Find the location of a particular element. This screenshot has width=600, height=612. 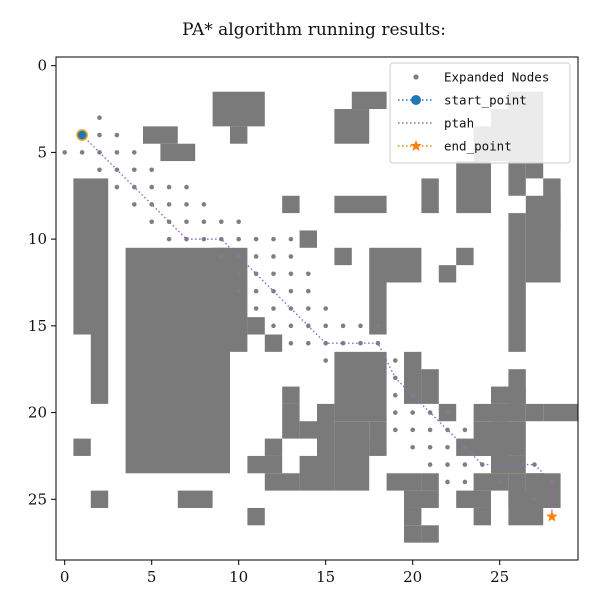

legend-label: end_point is located at coordinates (478, 146).